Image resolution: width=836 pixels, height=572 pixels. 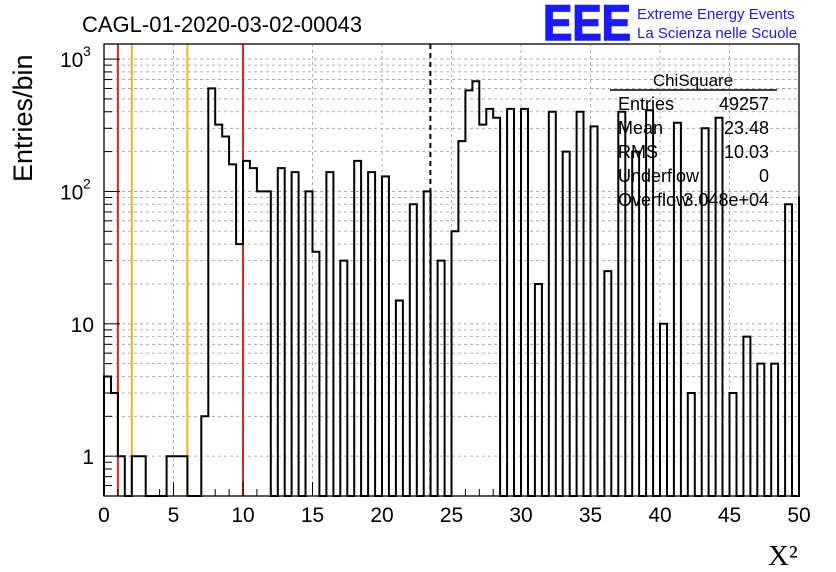 I want to click on x-tick-label: 0, so click(x=104, y=515).